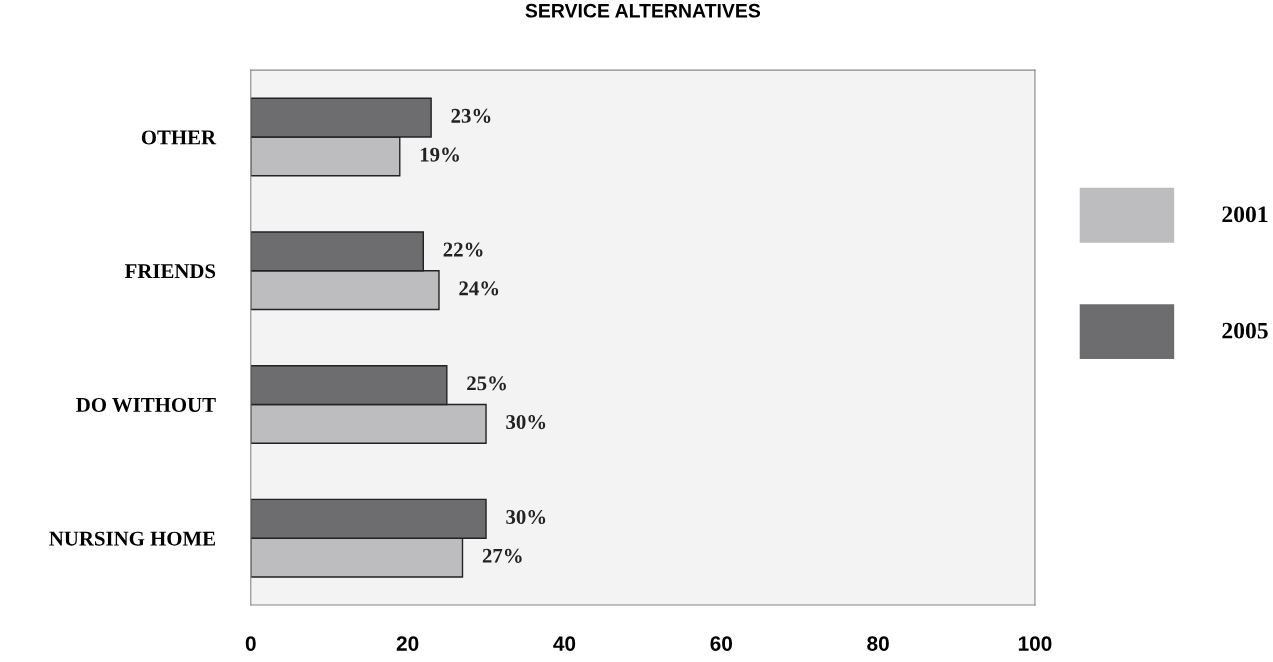 This screenshot has width=1273, height=662. Describe the element at coordinates (439, 154) in the screenshot. I see `data-label: 19%` at that location.